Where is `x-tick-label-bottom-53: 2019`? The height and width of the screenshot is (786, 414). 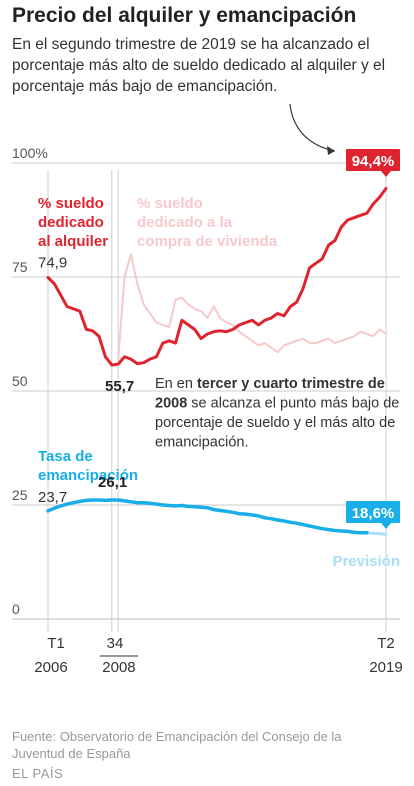
x-tick-label-bottom-53: 2019 is located at coordinates (385, 667).